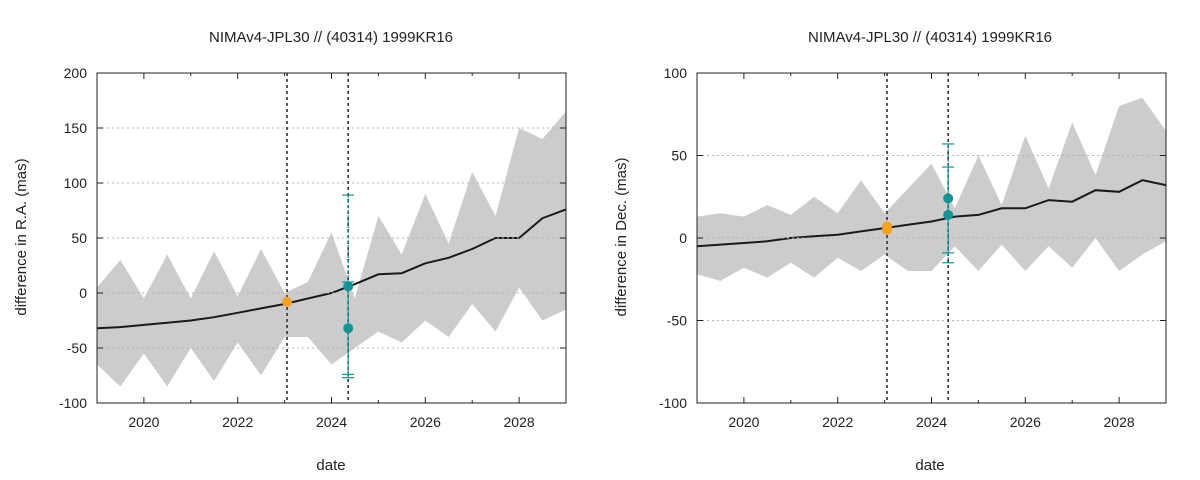 The height and width of the screenshot is (480, 1200). I want to click on gridlines, so click(931, 238).